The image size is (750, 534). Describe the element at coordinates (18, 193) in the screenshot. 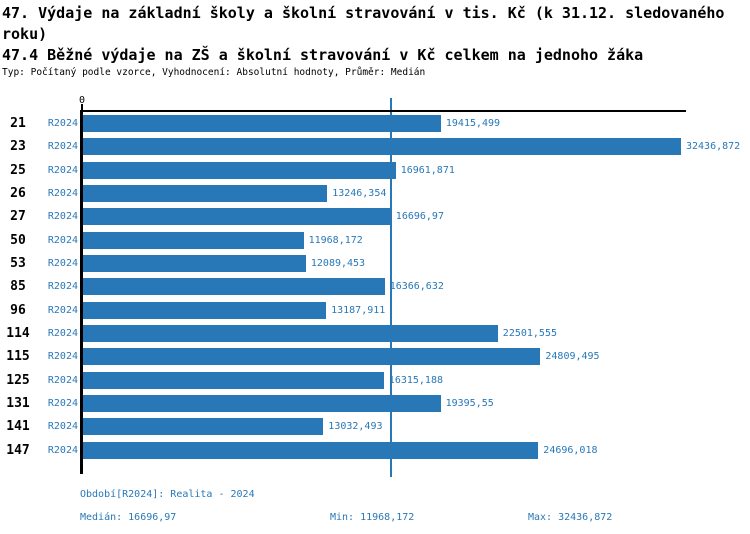

I see `row-category-label: 26` at that location.